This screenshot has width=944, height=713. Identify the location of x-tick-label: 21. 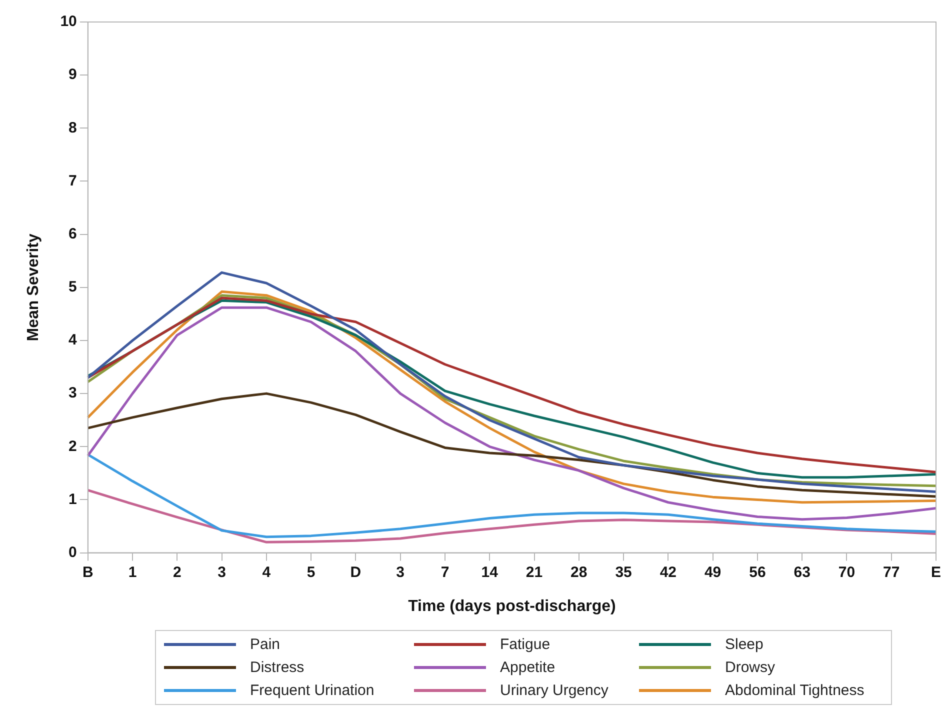
(534, 572).